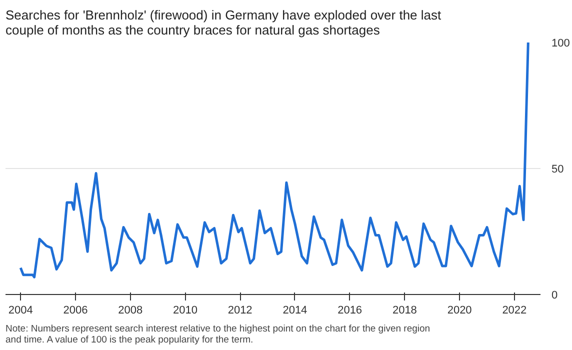 The height and width of the screenshot is (350, 572). Describe the element at coordinates (404, 310) in the screenshot. I see `x-tick-label: 2018` at that location.